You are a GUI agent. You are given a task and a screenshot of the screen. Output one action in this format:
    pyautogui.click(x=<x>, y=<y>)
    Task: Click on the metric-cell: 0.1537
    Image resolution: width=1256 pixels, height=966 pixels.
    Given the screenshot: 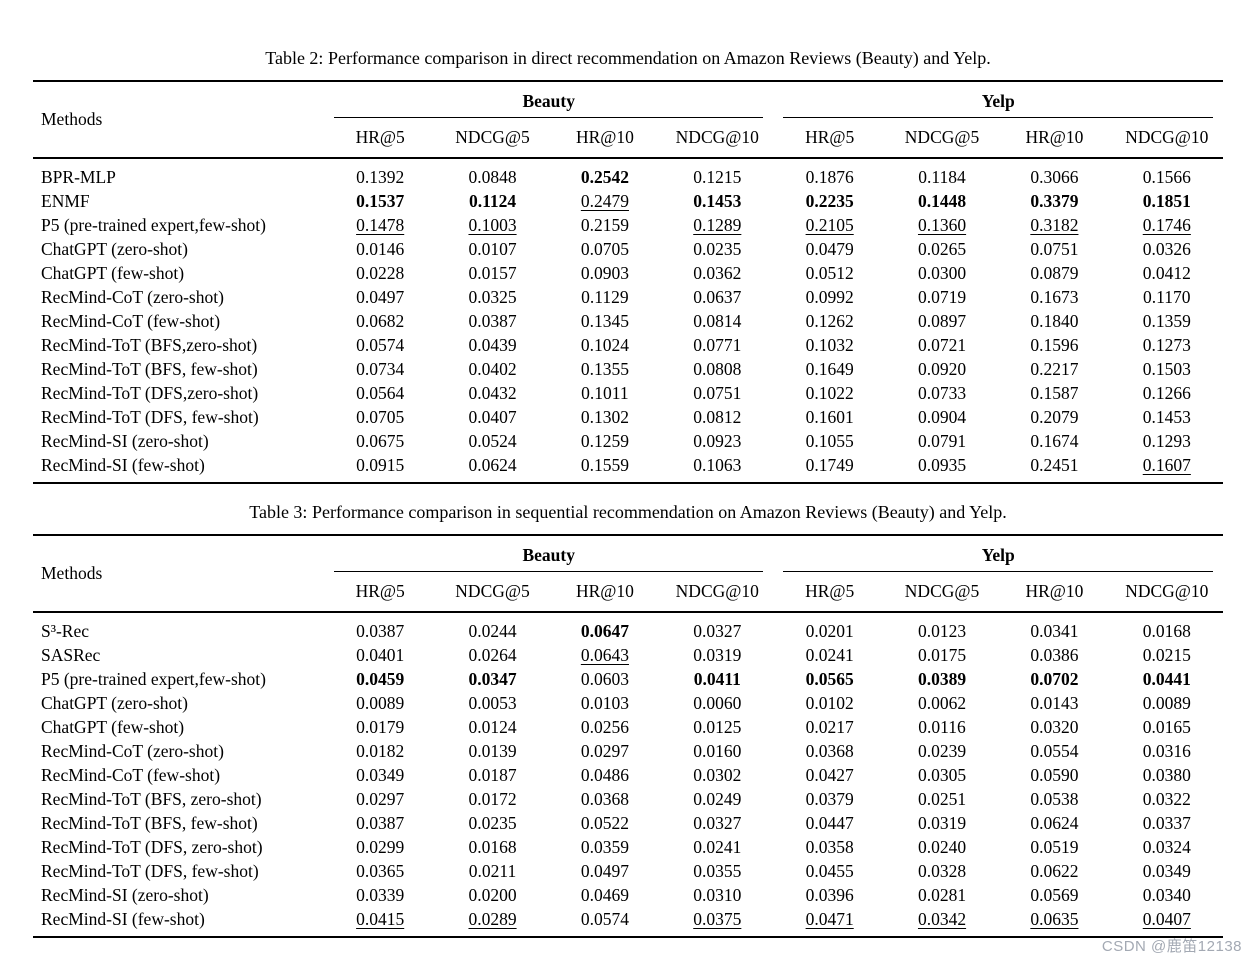 What is the action you would take?
    pyautogui.click(x=380, y=201)
    